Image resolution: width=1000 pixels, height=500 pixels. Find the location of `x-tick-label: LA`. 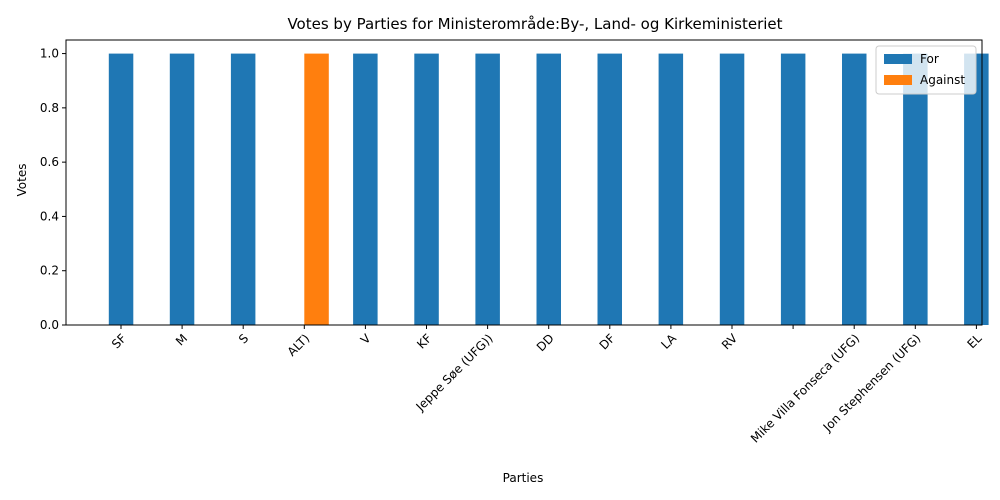

x-tick-label: LA is located at coordinates (668, 341).